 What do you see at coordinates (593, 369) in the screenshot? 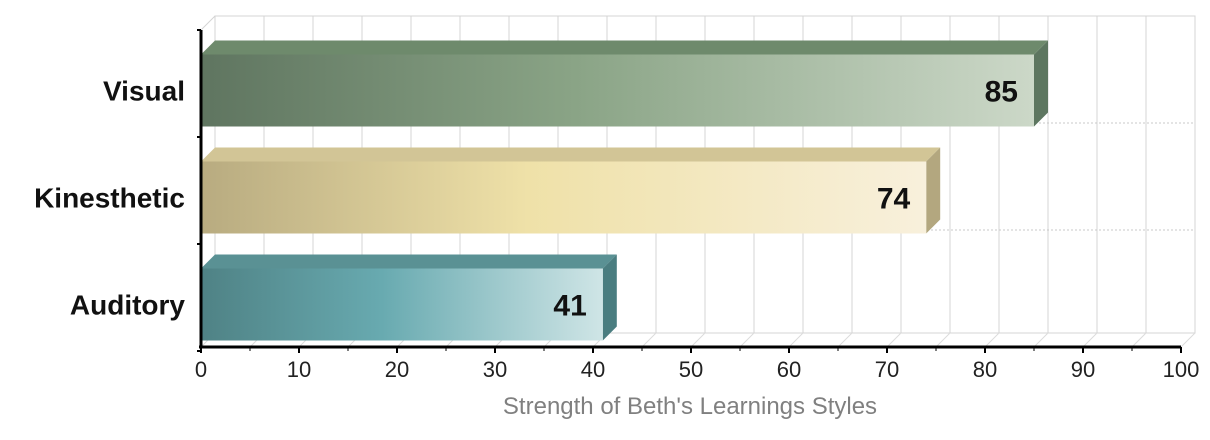
I see `x-tick-label: 40` at bounding box center [593, 369].